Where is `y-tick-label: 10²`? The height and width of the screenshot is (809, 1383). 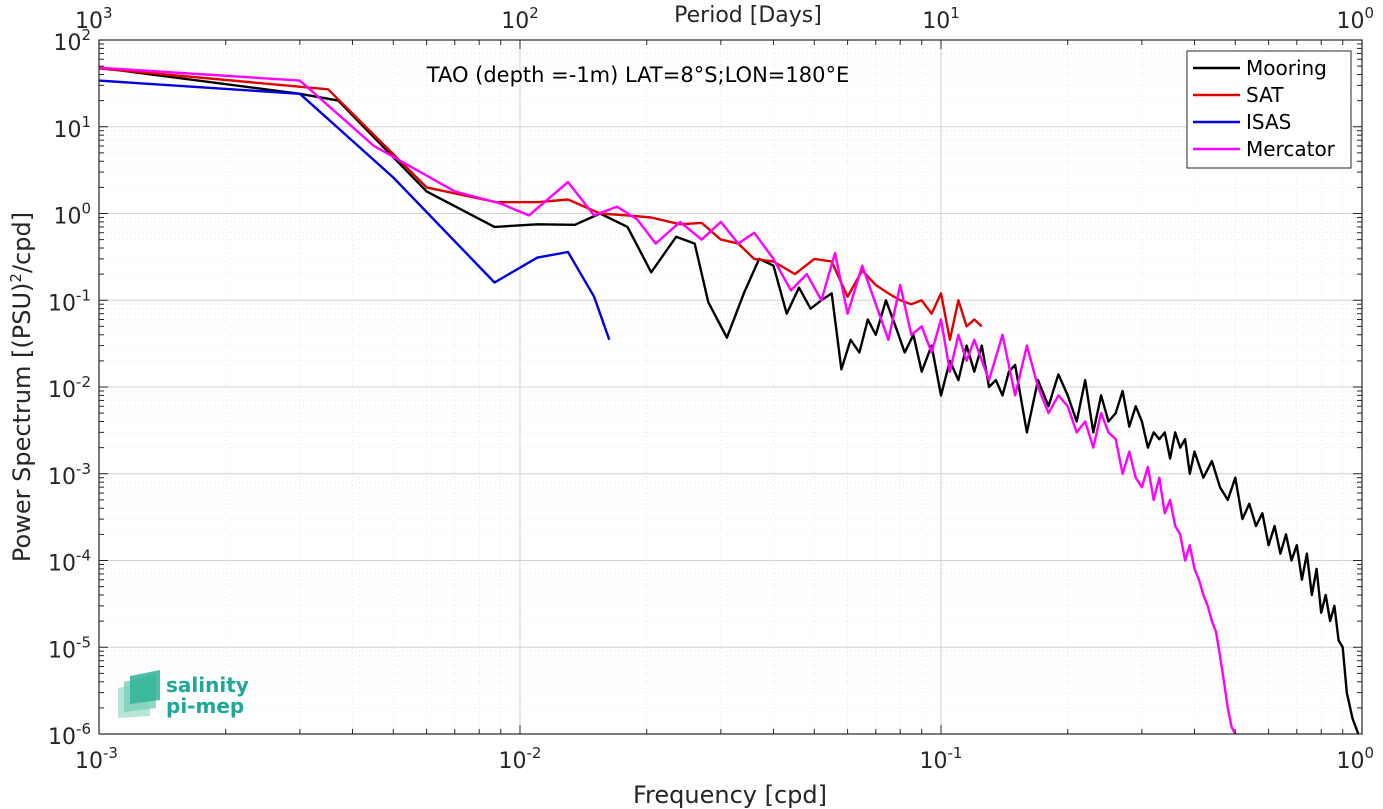
y-tick-label: 10² is located at coordinates (72, 41).